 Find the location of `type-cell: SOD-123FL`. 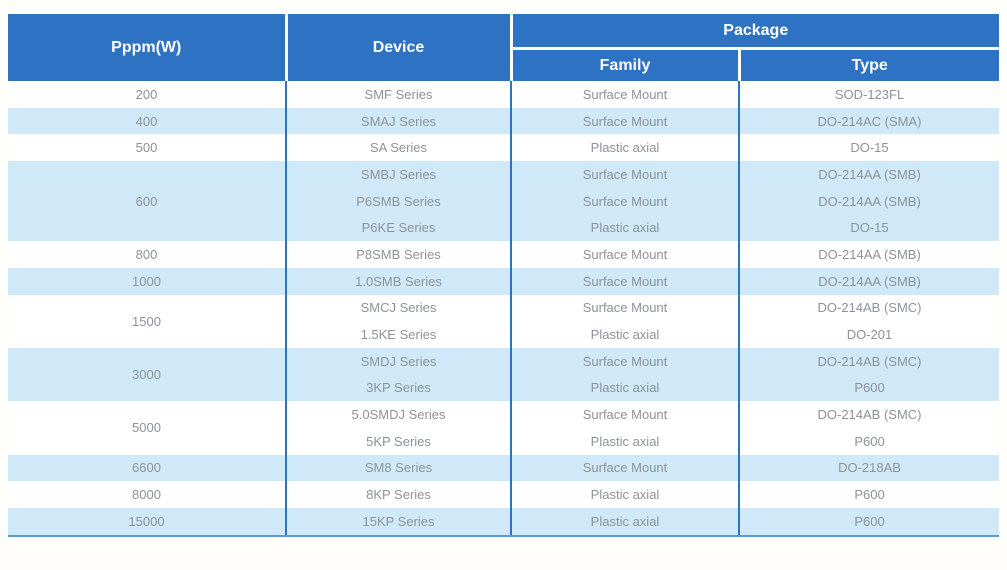

type-cell: SOD-123FL is located at coordinates (869, 94).